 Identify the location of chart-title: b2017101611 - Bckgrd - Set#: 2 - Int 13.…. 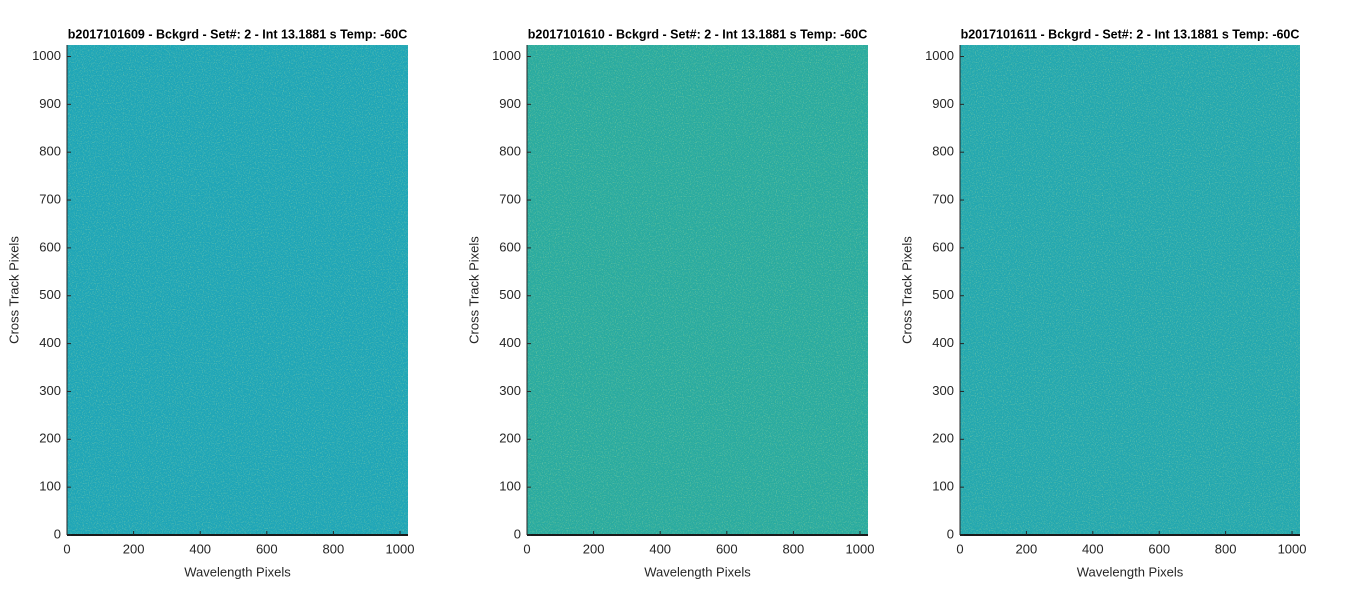
(1130, 34).